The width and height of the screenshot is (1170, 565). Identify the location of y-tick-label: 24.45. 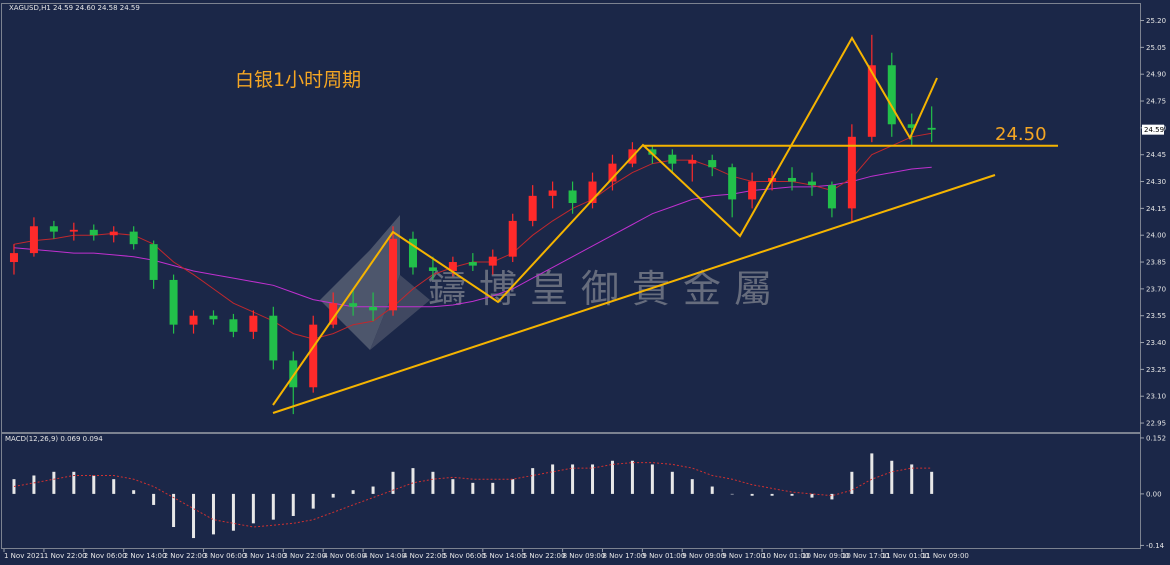
(1156, 155).